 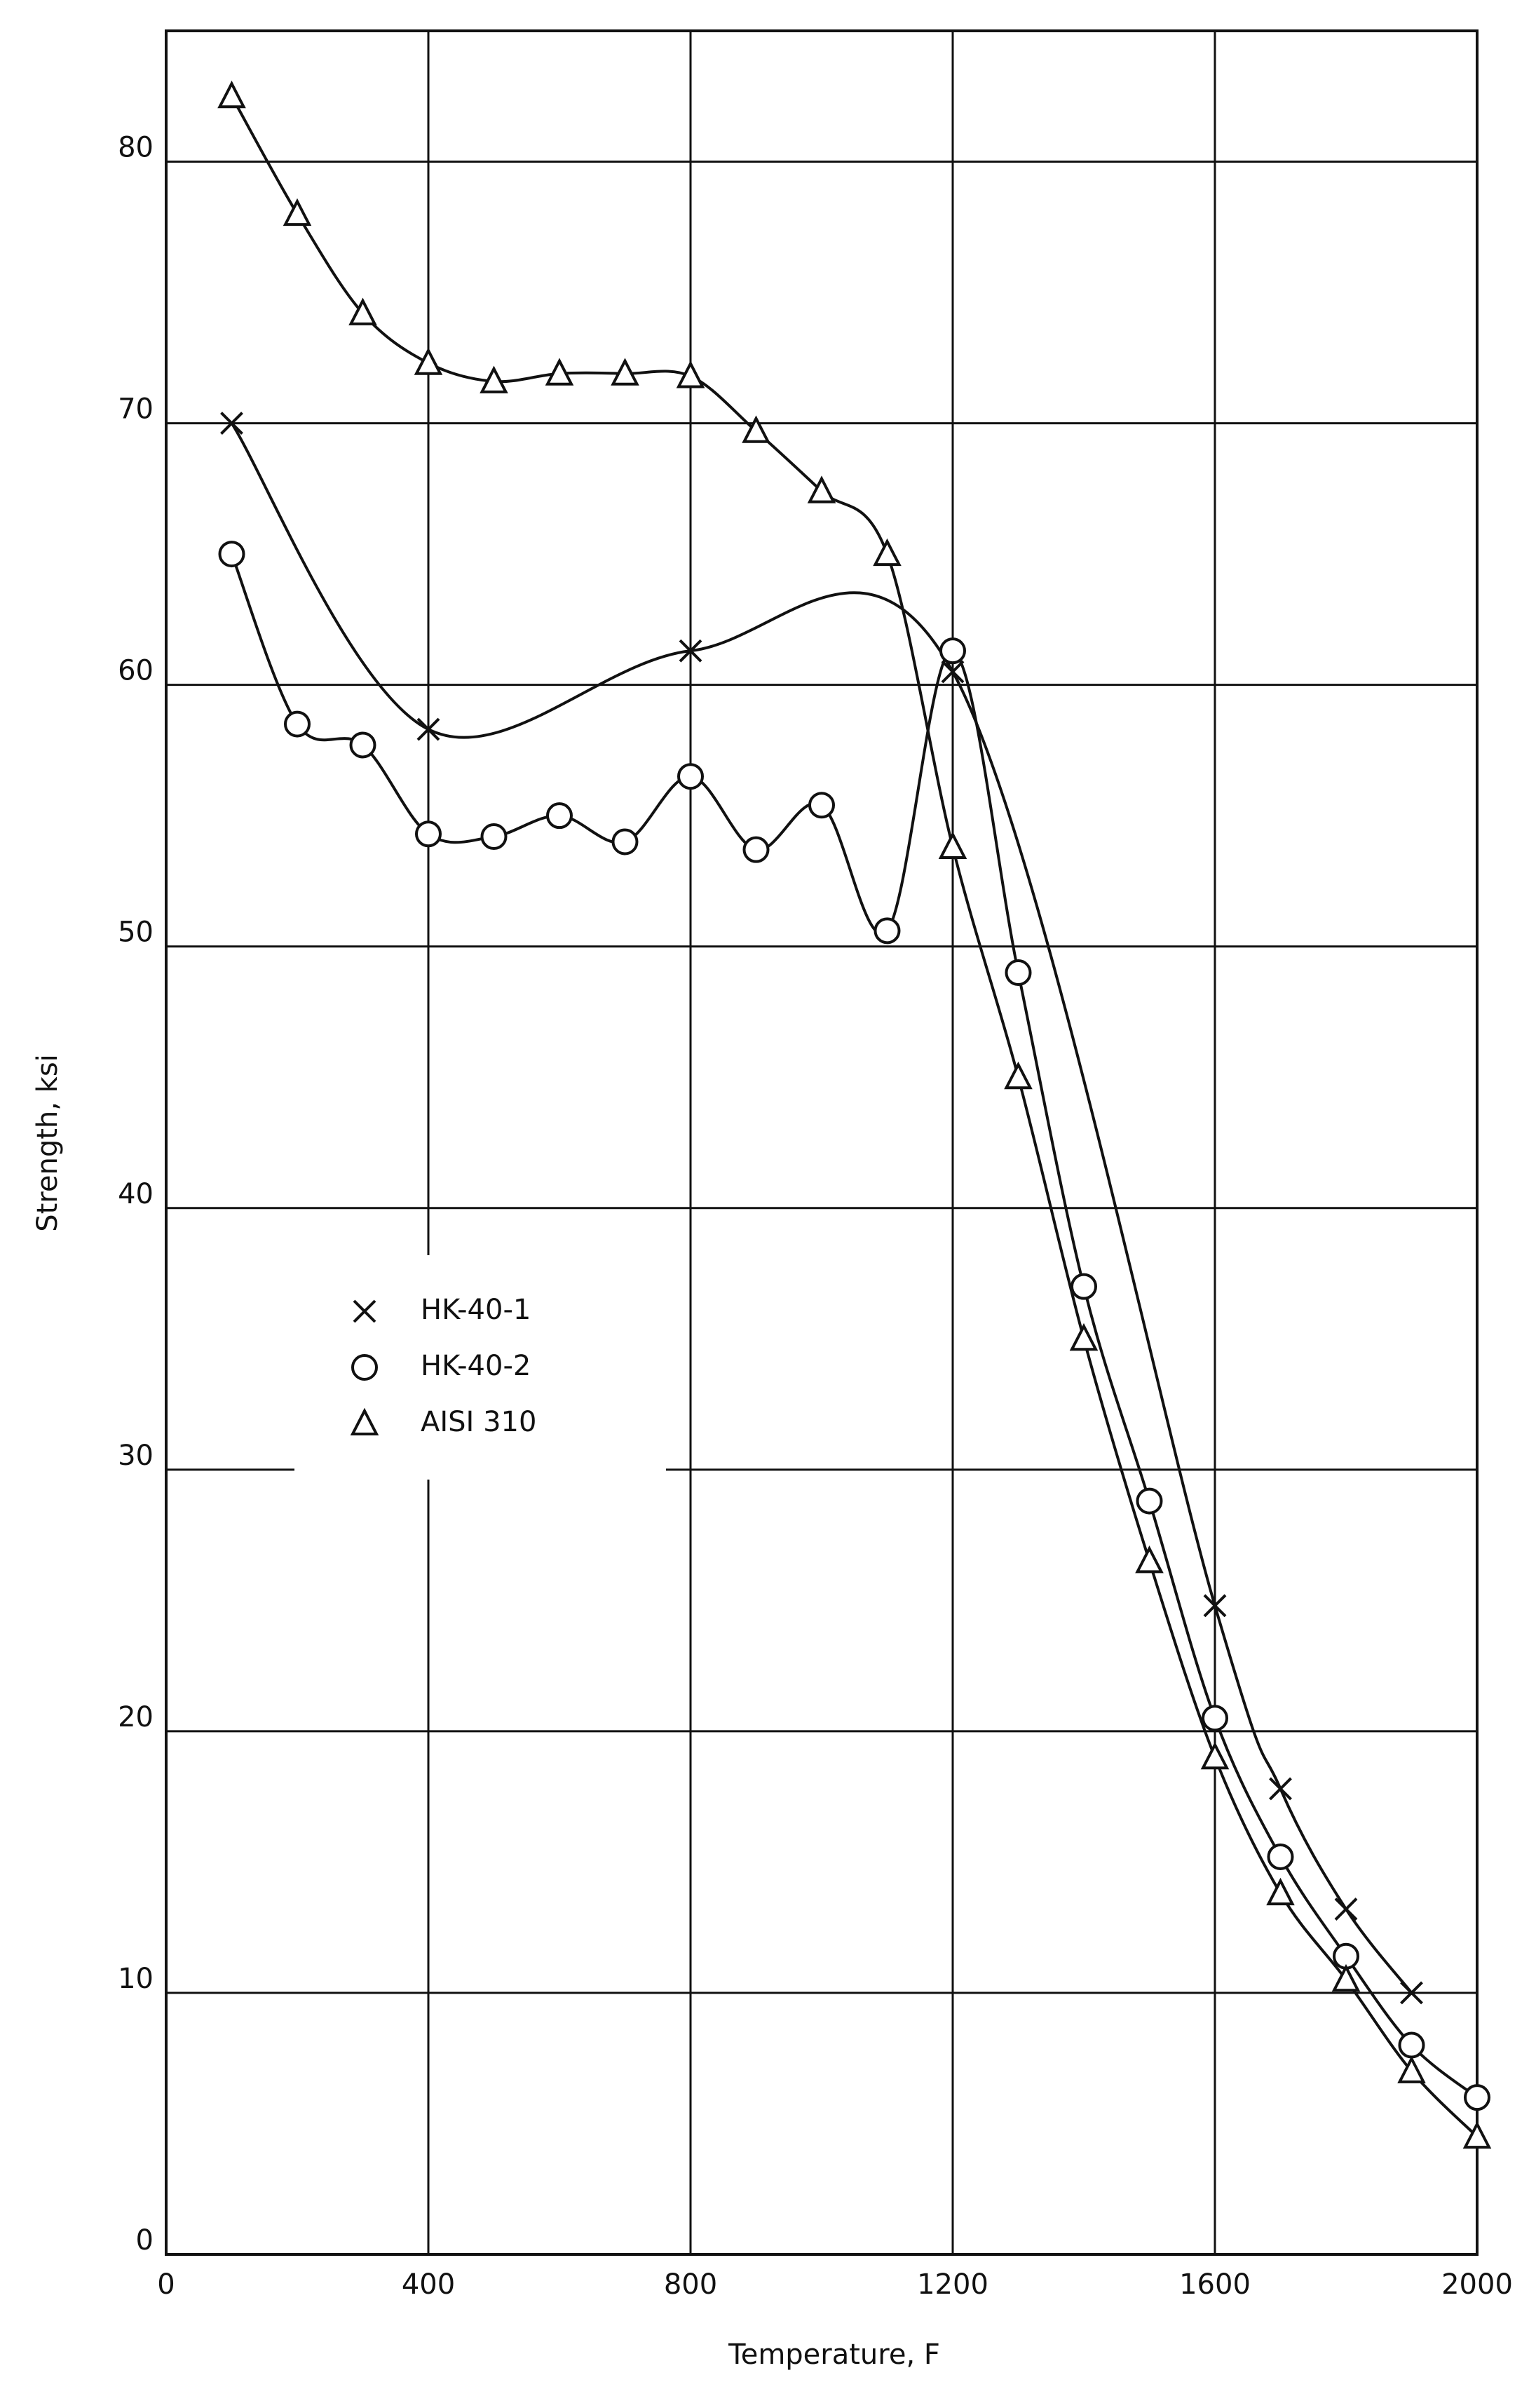 I want to click on y-tick-label: 70, so click(x=136, y=409).